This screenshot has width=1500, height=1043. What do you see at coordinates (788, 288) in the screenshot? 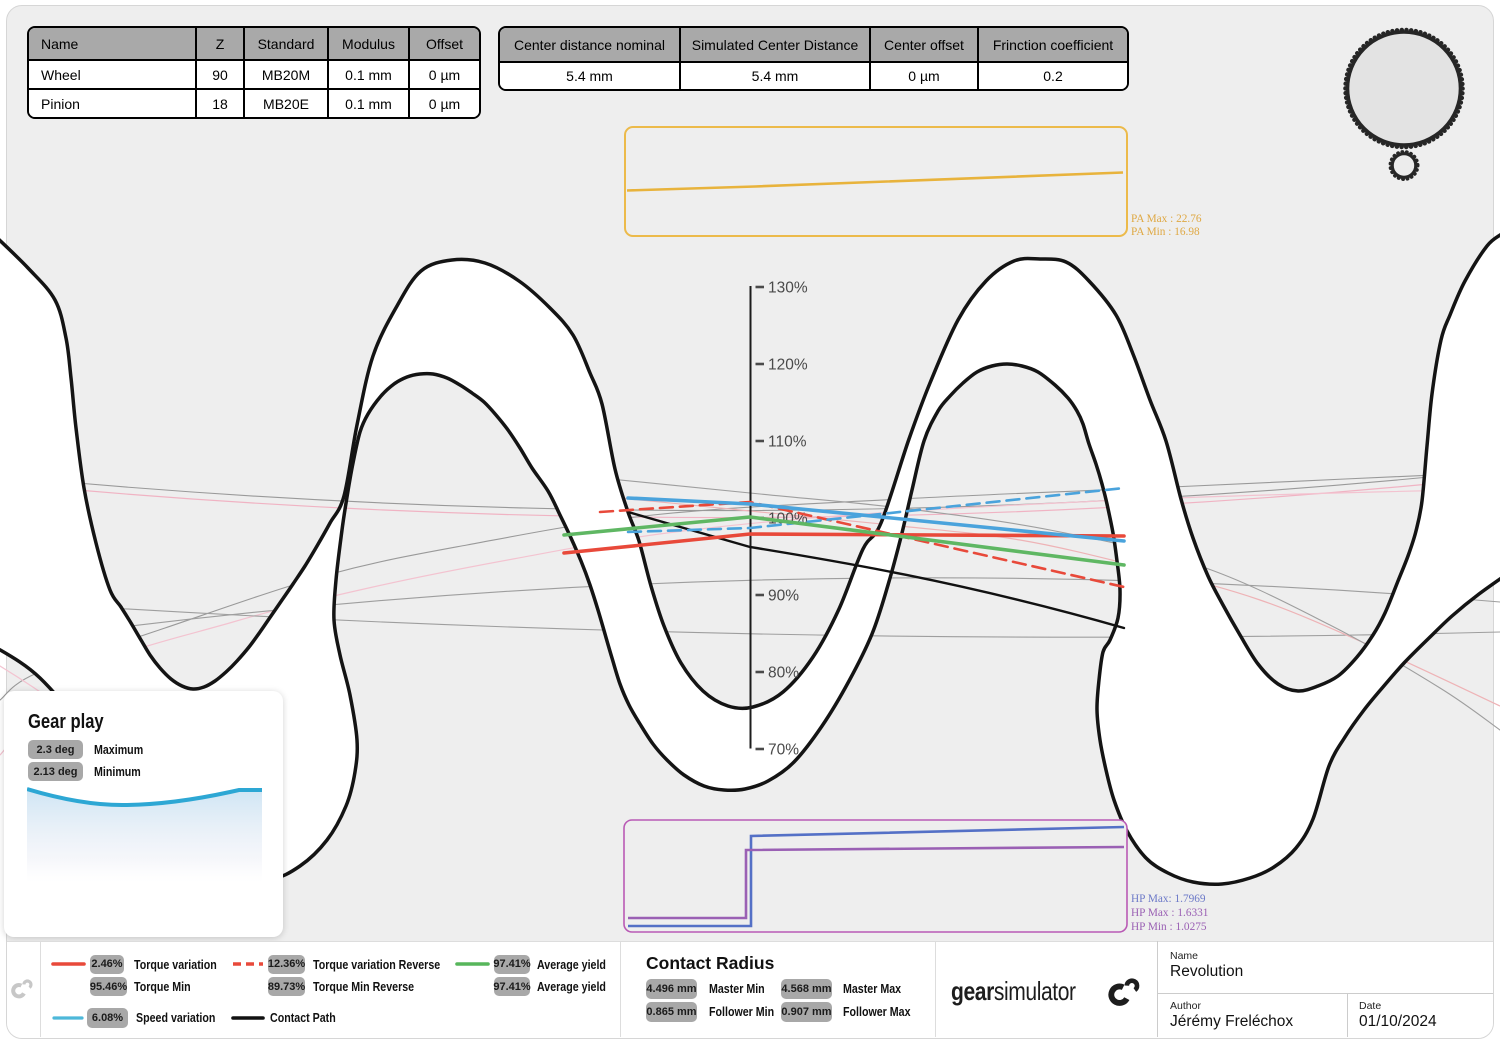
I see `svg-text: 130%` at bounding box center [788, 288].